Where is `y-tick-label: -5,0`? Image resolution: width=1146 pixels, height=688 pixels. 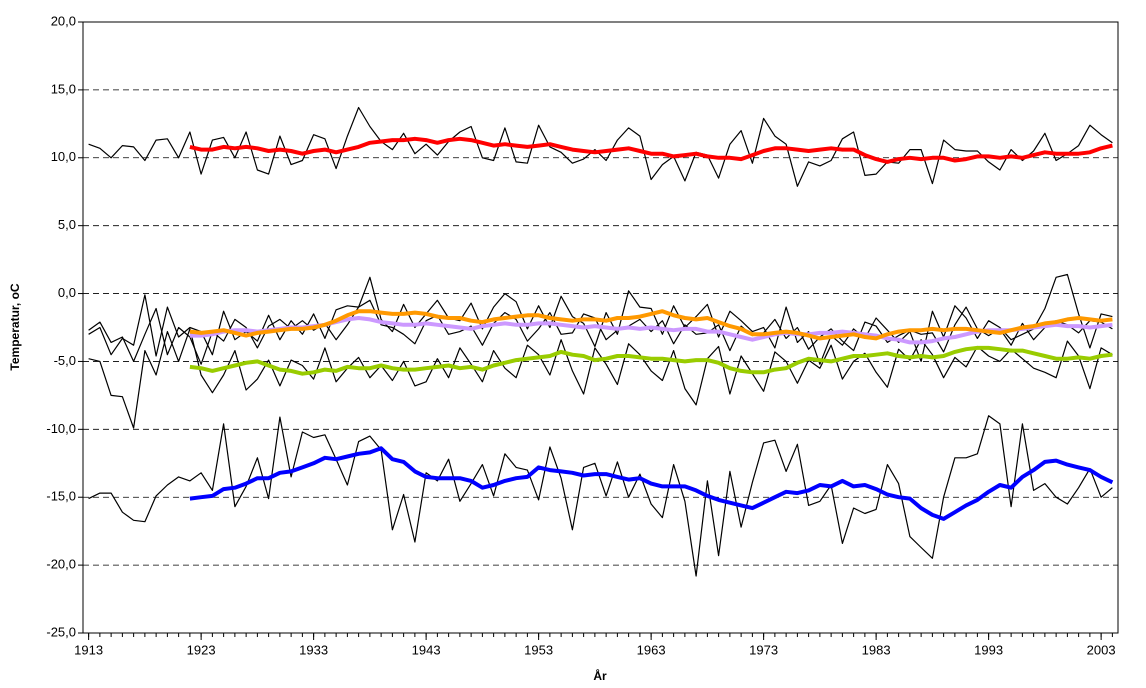
y-tick-label: -5,0 is located at coordinates (65, 360).